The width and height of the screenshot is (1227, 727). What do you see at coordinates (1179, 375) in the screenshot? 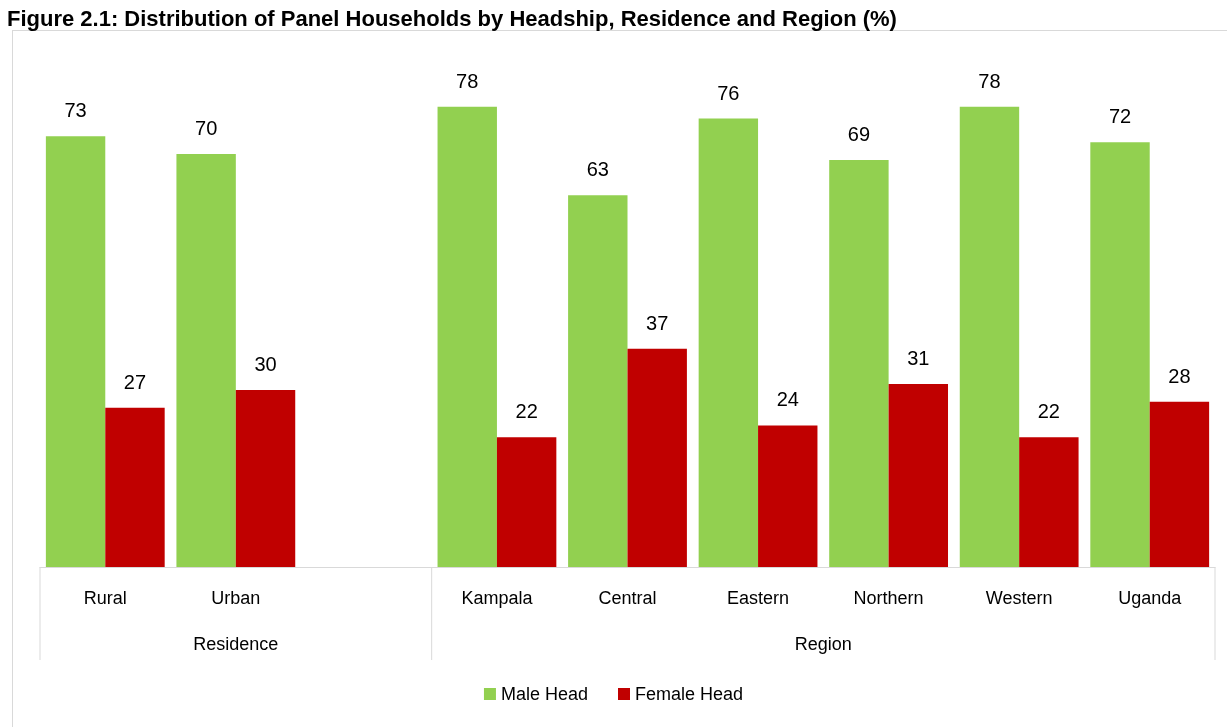
I see `data-label: 28` at bounding box center [1179, 375].